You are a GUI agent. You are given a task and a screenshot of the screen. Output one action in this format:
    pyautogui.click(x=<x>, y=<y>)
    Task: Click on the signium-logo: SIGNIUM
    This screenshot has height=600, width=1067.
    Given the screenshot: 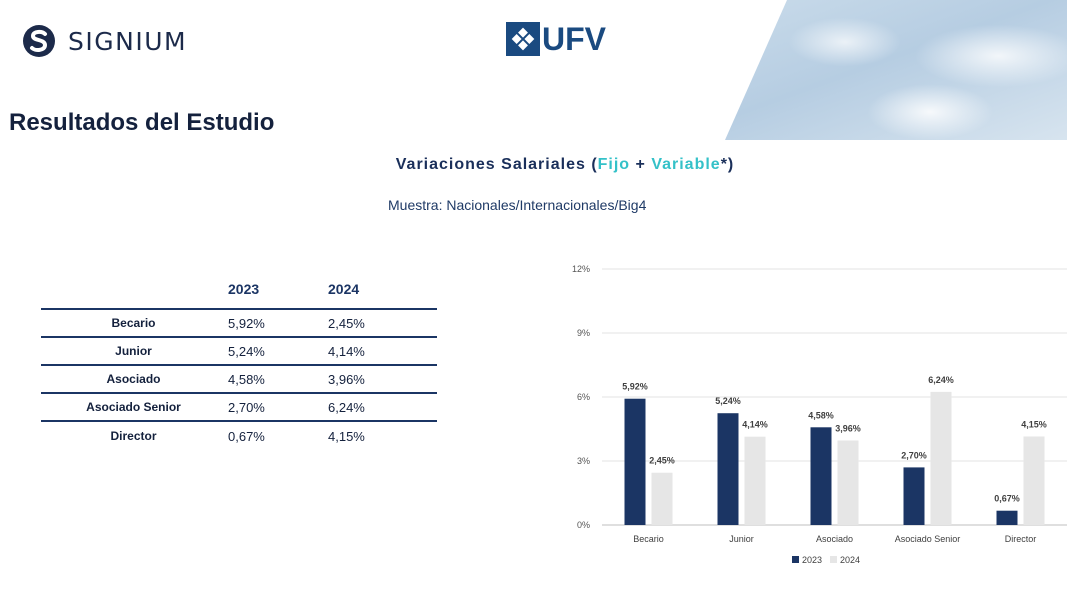 What is the action you would take?
    pyautogui.click(x=104, y=41)
    